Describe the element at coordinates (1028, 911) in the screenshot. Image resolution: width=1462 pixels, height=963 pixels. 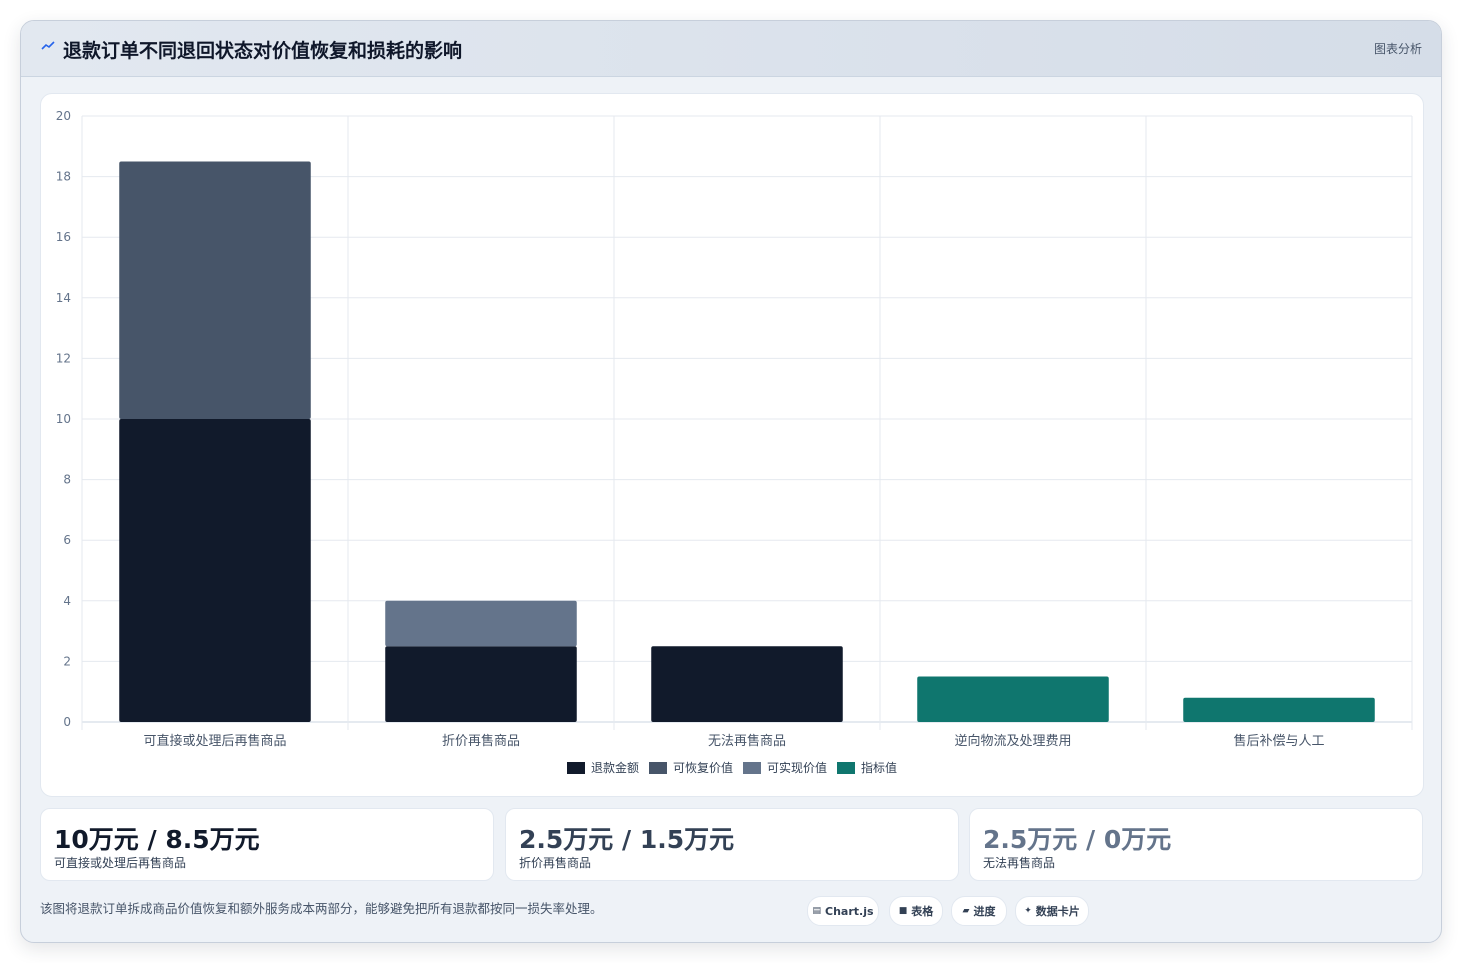
I see `sparkle-icon: ✦` at that location.